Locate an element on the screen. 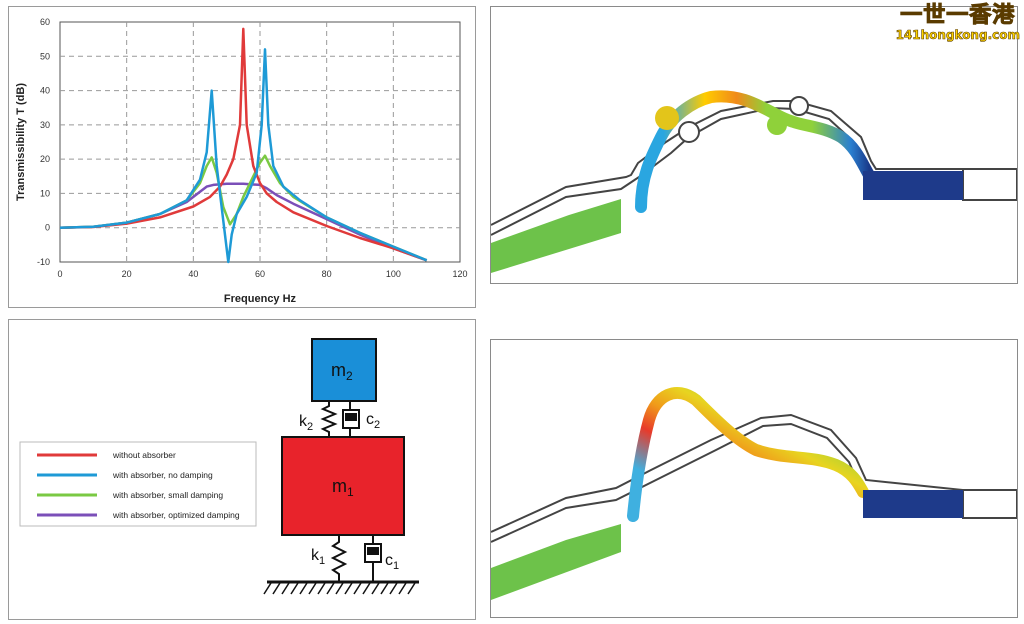 The height and width of the screenshot is (624, 1024). spring-k2 is located at coordinates (329, 419).